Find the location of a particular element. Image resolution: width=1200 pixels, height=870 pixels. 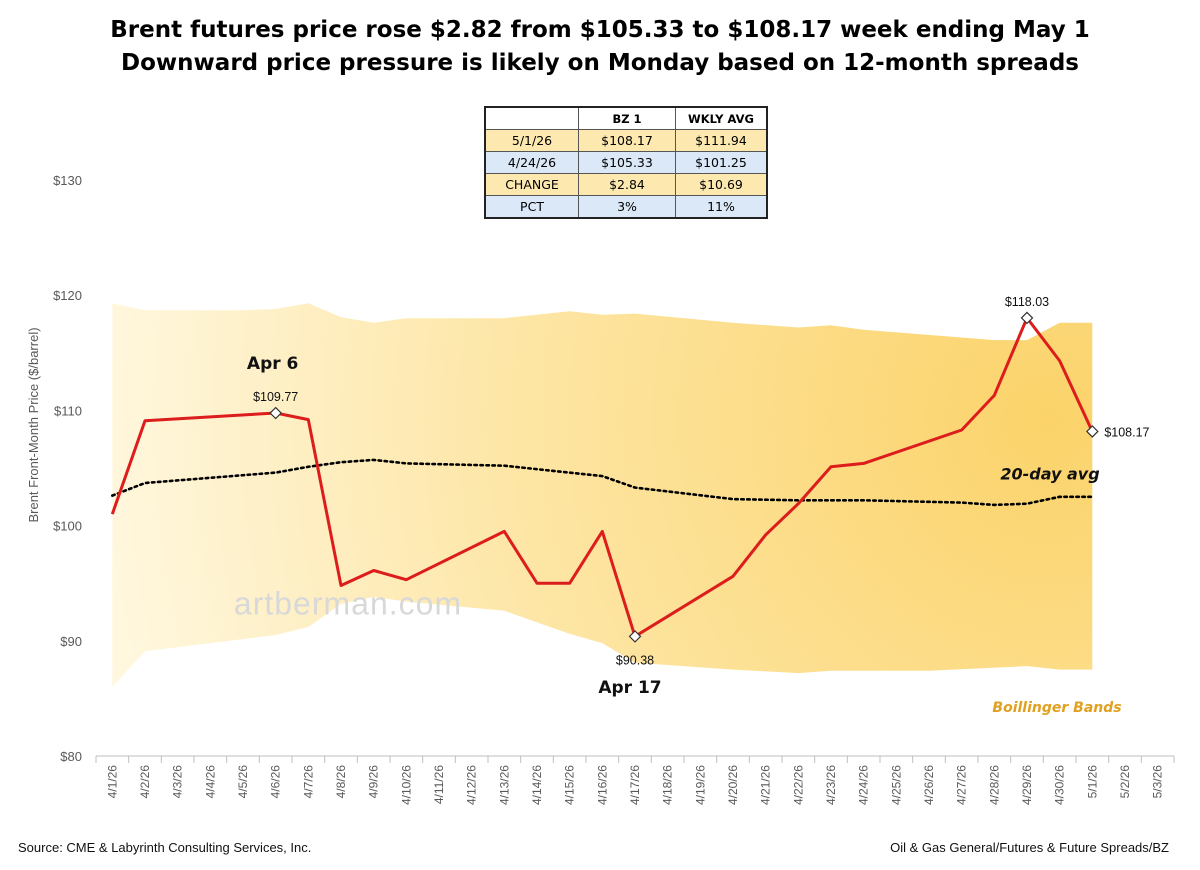

x-tick-label: 4/10/26 is located at coordinates (406, 785).